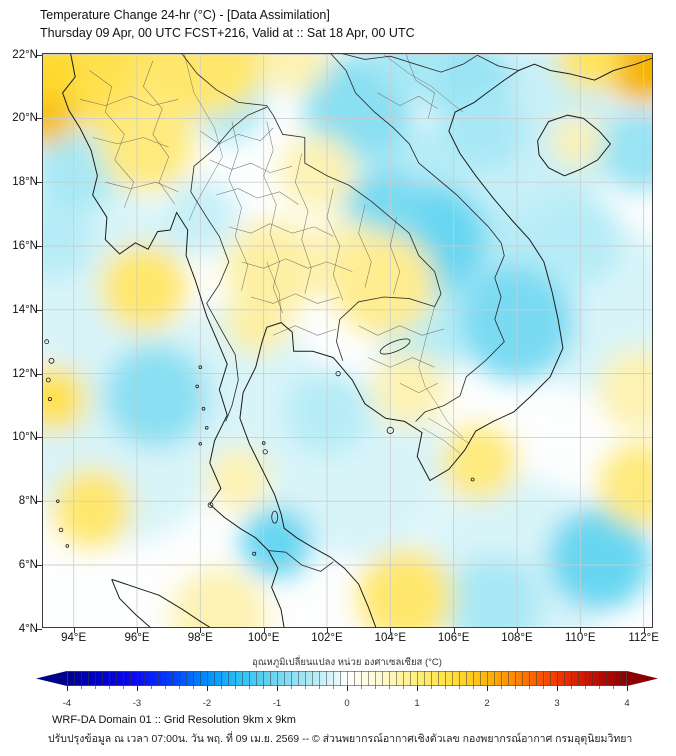  Describe the element at coordinates (25, 437) in the screenshot. I see `y-tick-label: 10°N` at that location.